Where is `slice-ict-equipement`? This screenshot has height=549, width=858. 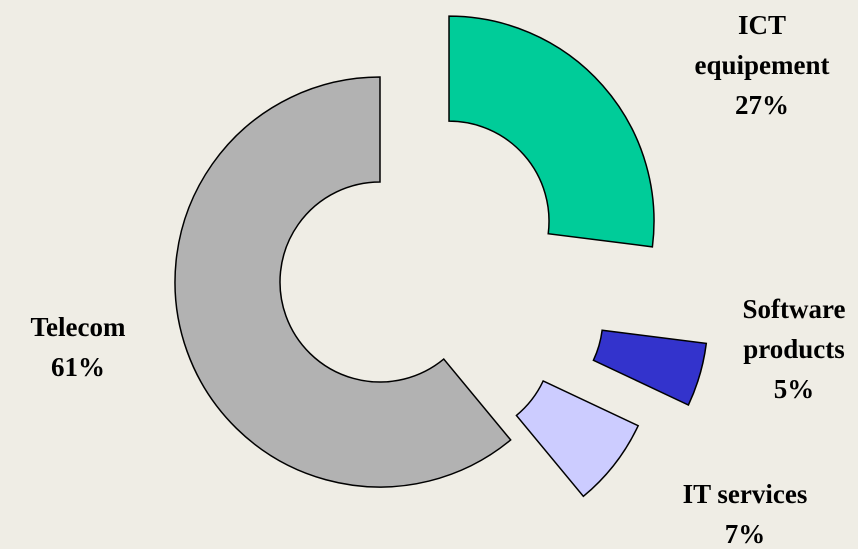
slice-ict-equipement is located at coordinates (551, 131).